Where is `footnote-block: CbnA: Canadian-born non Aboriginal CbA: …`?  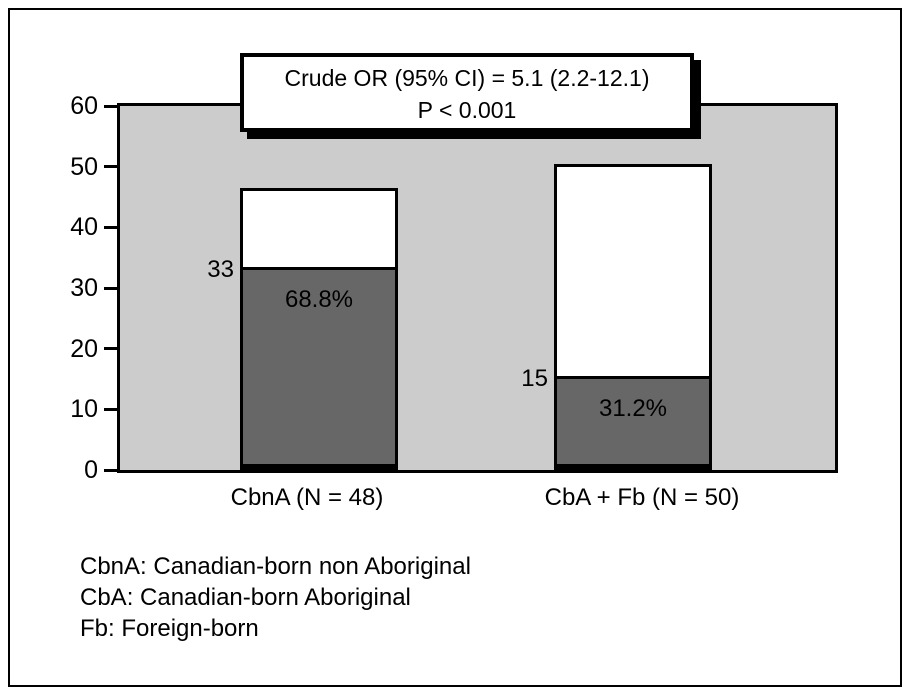
footnote-block: CbnA: Canadian-born non Aboriginal CbA: … is located at coordinates (275, 597).